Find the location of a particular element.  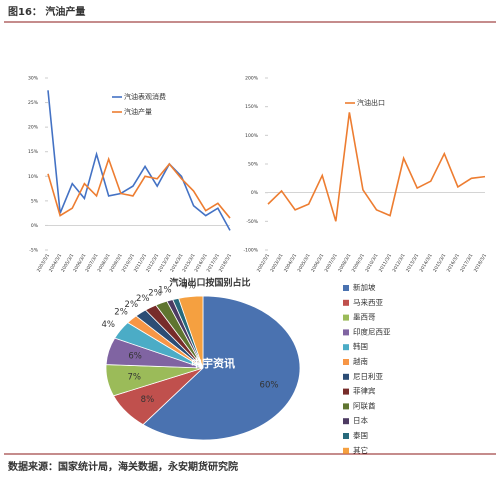

x-tick-label: 2003/3/1 is located at coordinates (276, 263).